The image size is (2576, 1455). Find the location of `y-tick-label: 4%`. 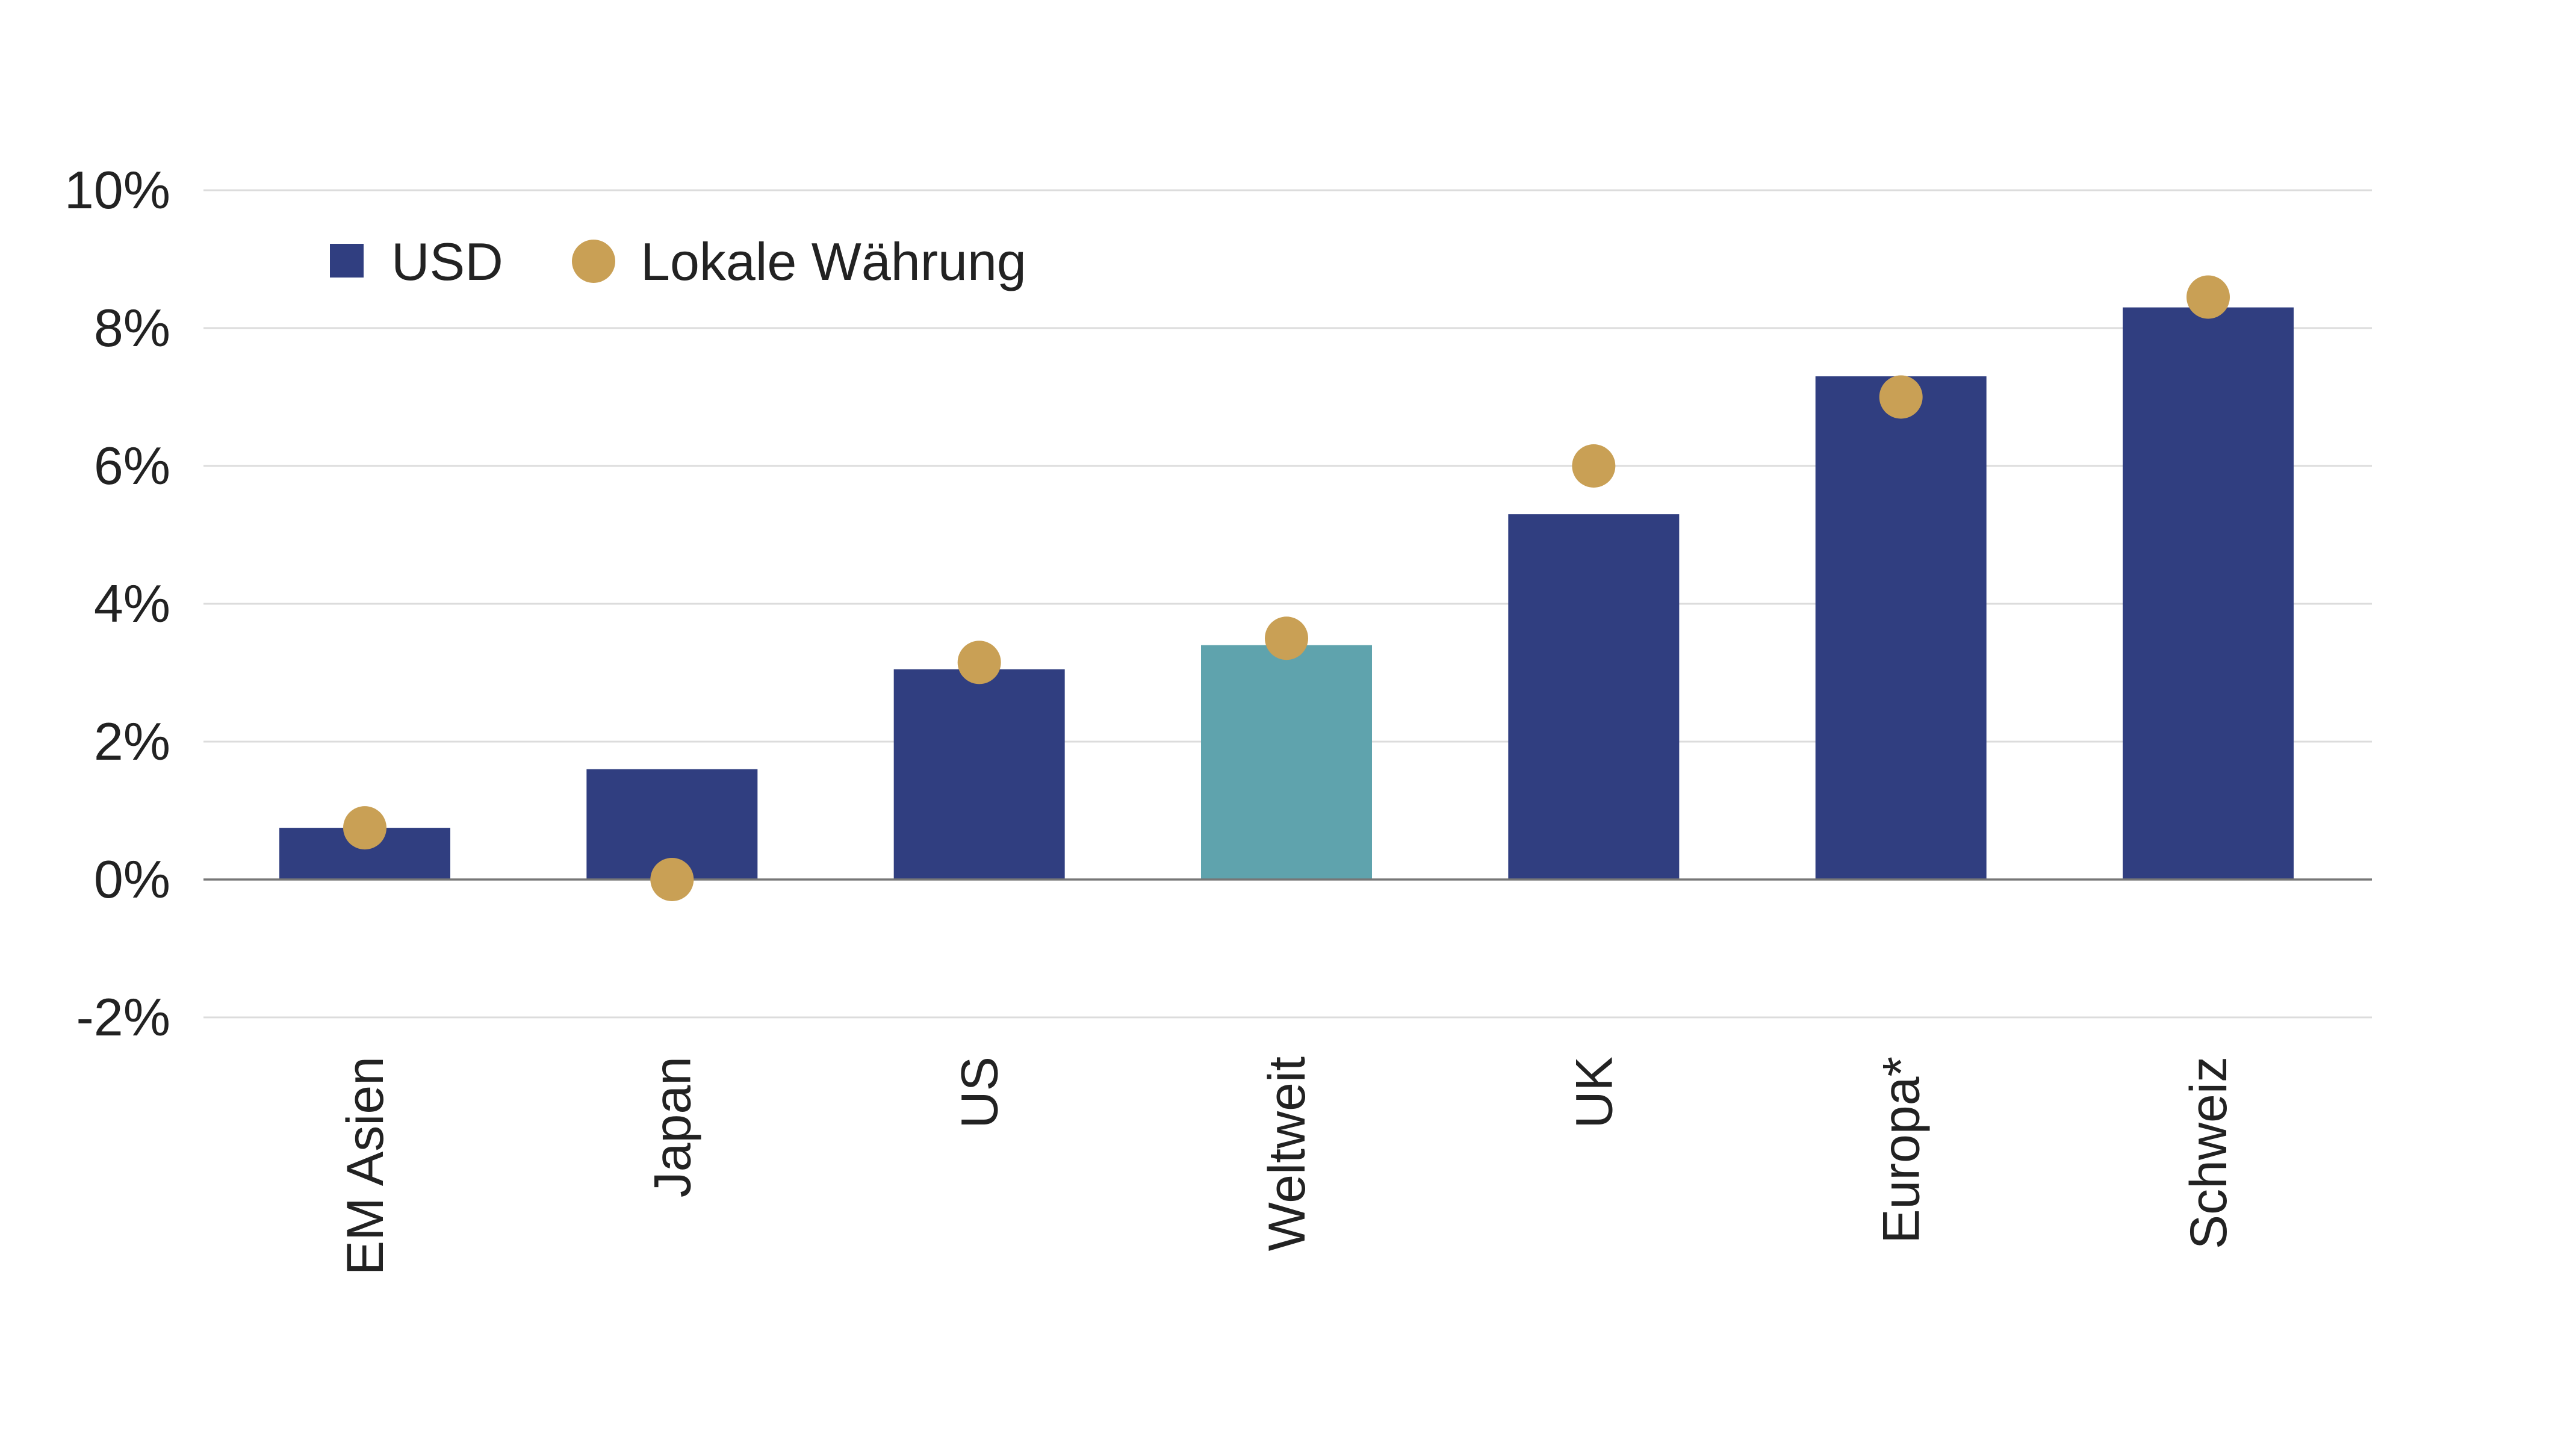

y-tick-label: 4% is located at coordinates (132, 603).